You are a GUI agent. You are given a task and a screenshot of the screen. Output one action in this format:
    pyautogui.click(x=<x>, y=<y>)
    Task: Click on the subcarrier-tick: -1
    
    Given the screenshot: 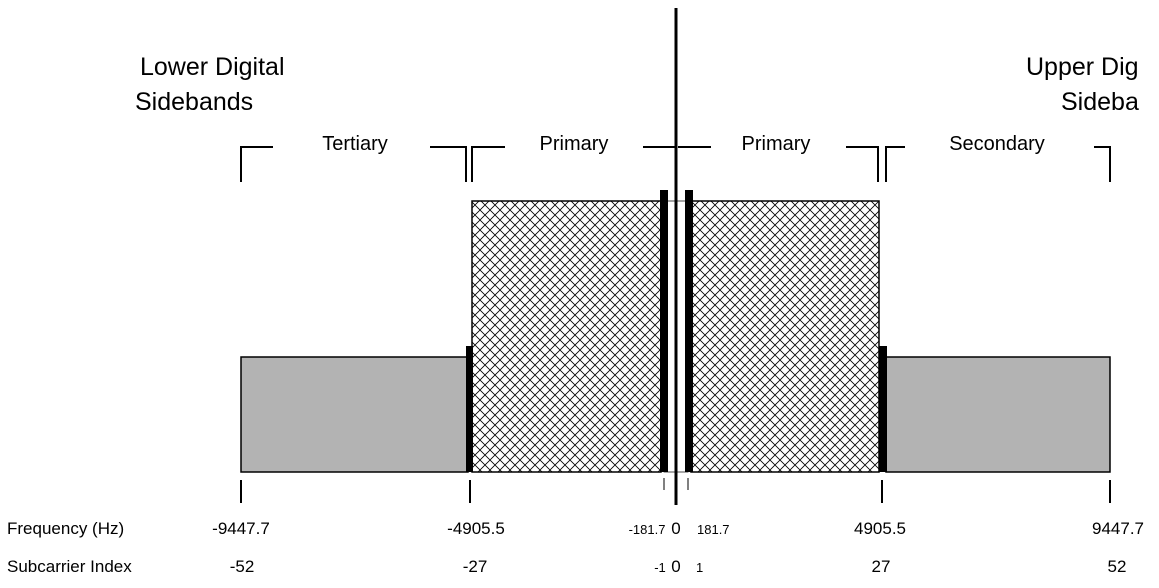 What is the action you would take?
    pyautogui.click(x=660, y=567)
    